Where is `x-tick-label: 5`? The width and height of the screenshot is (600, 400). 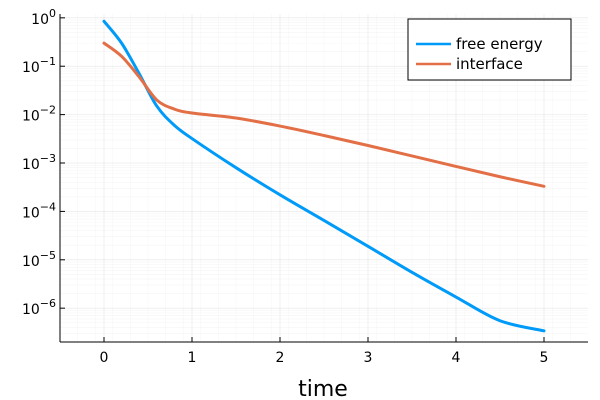 x-tick-label: 5 is located at coordinates (544, 358).